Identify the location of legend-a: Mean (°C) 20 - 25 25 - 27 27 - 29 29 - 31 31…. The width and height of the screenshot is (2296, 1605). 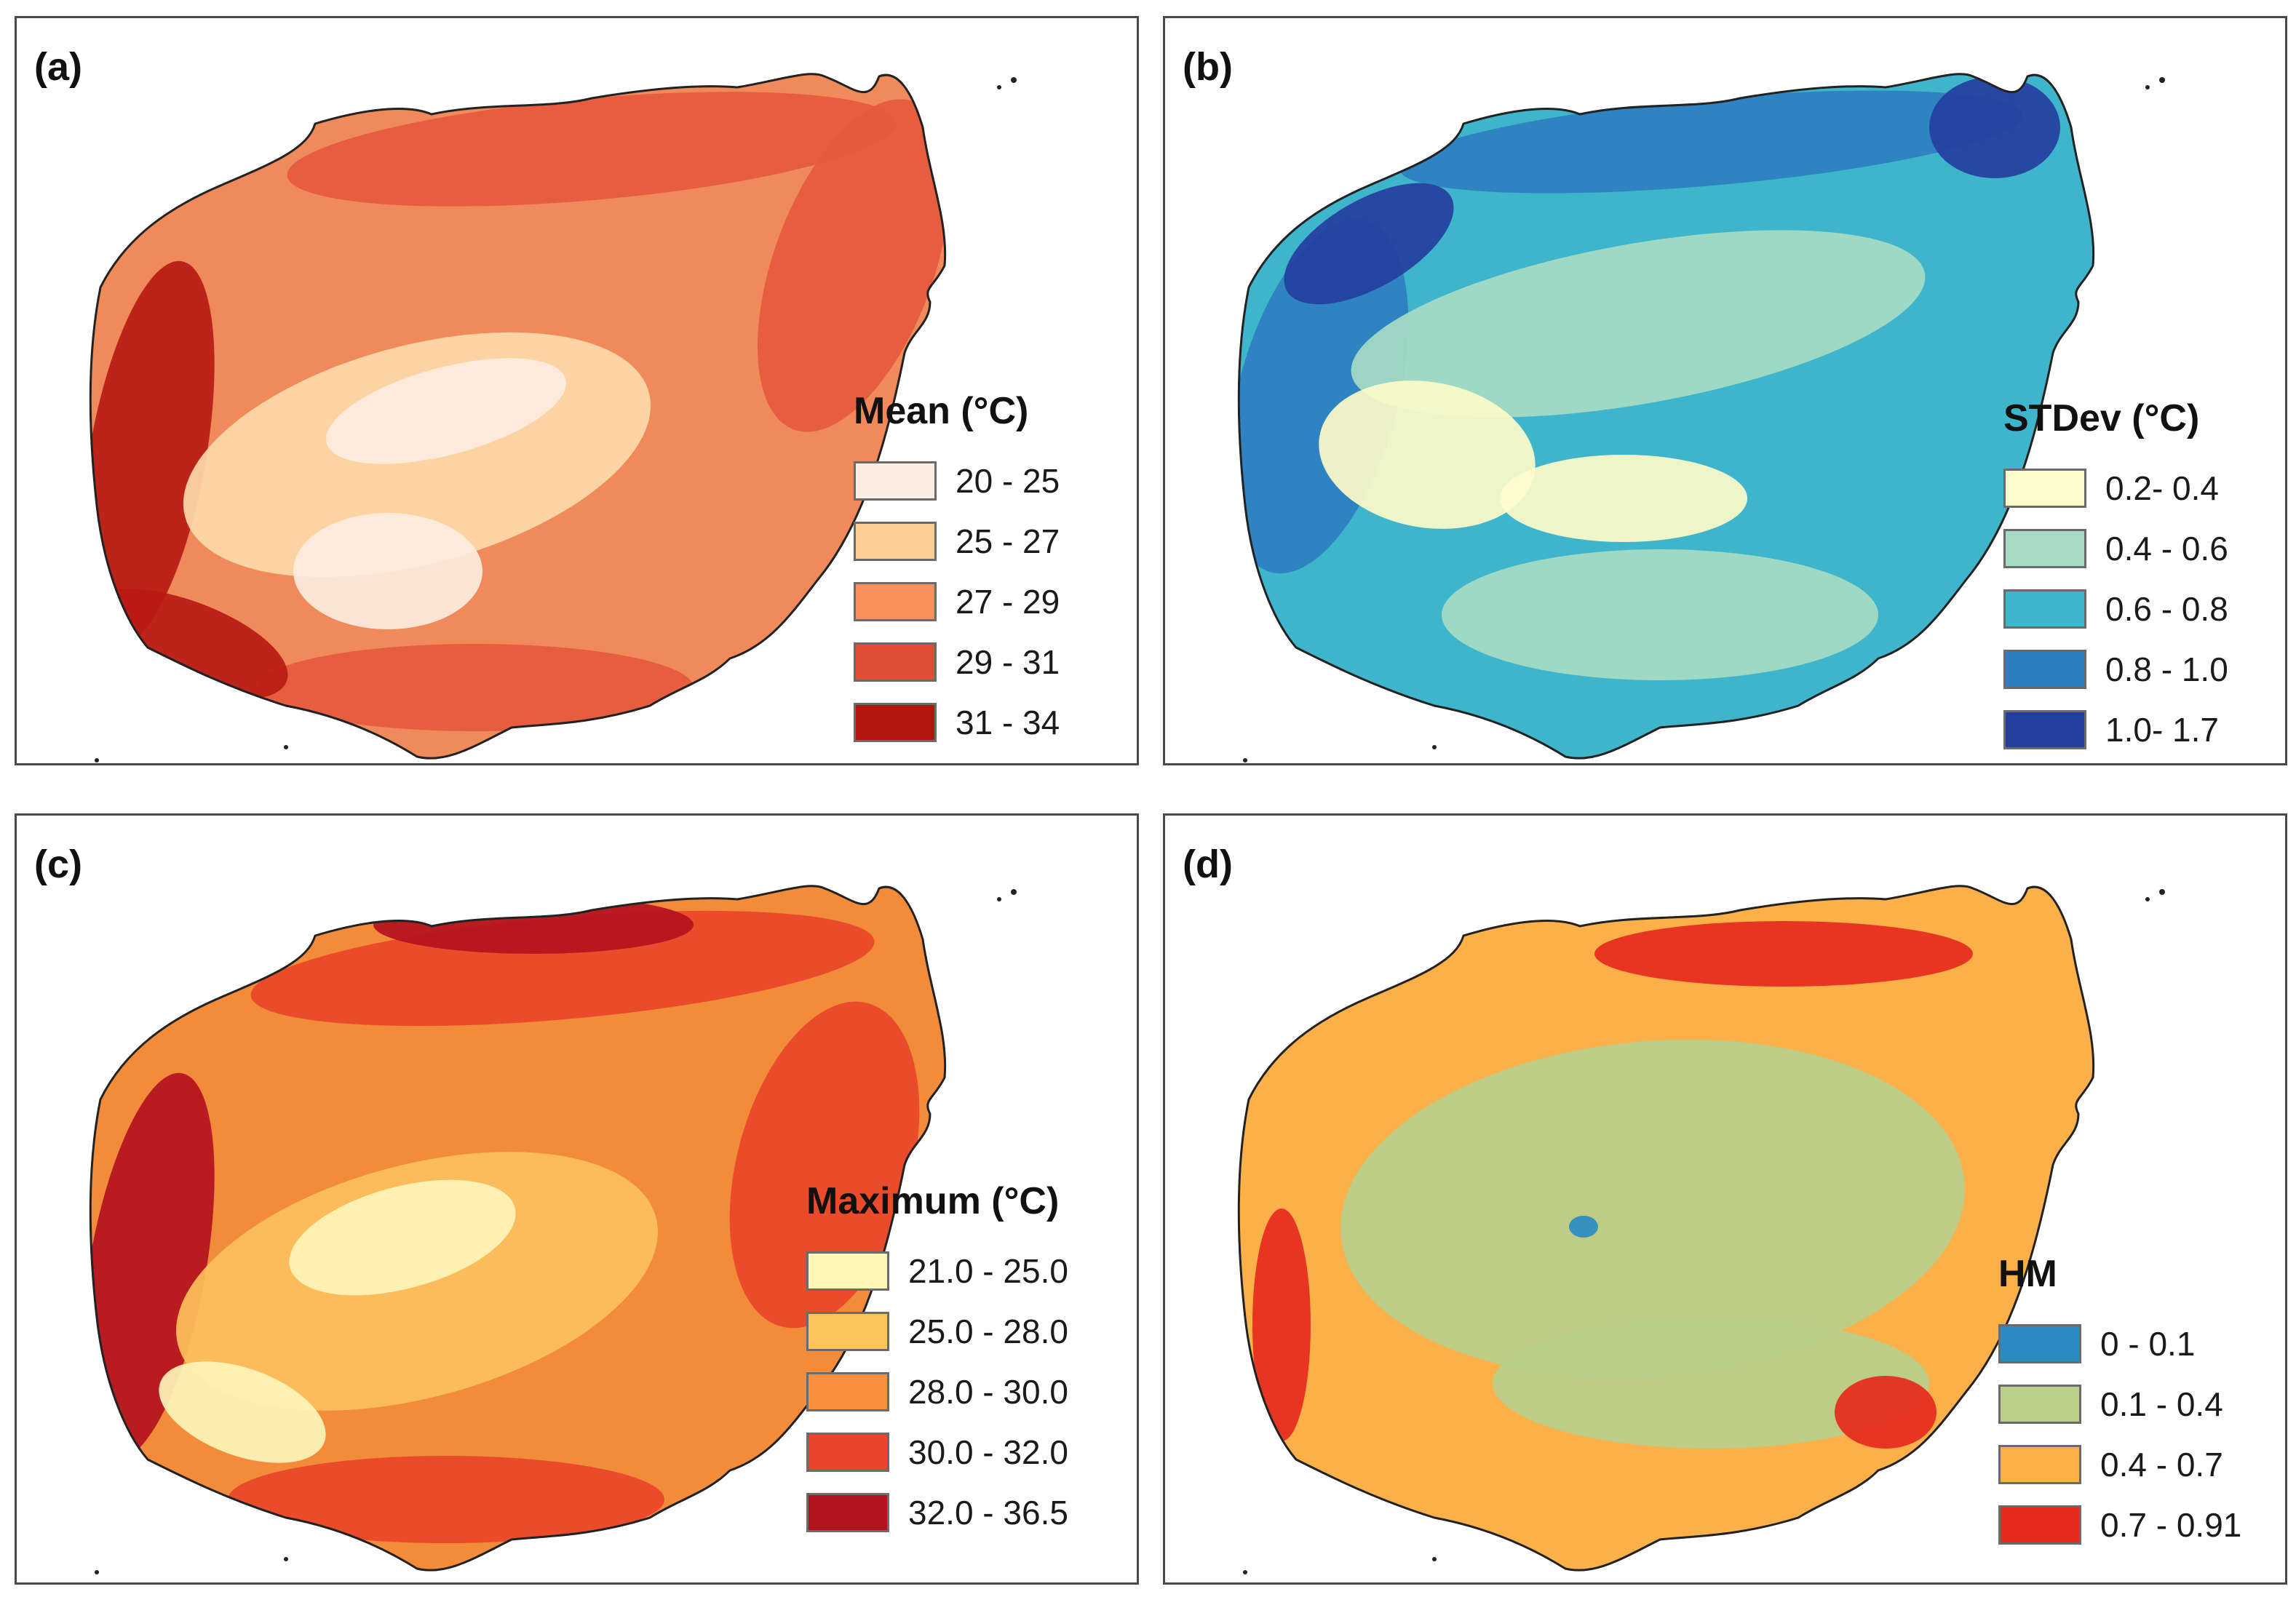
(957, 570).